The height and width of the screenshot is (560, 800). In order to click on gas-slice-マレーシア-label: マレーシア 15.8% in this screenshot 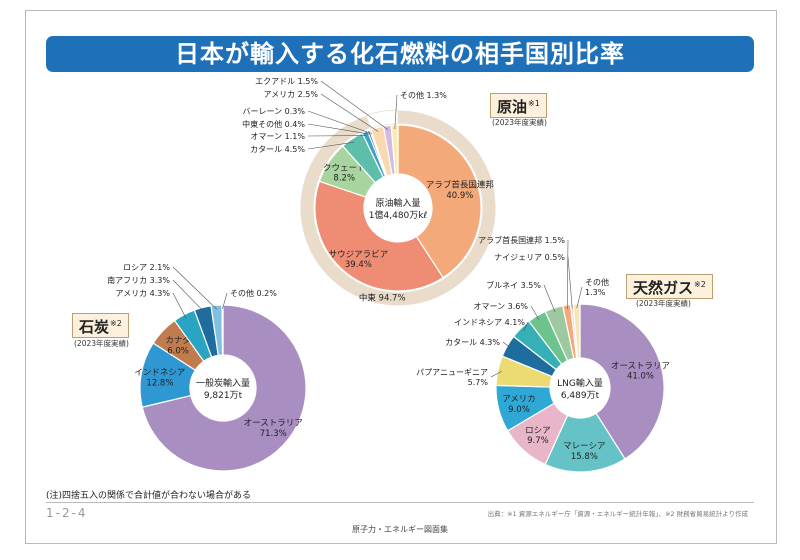, I will do `click(584, 452)`.